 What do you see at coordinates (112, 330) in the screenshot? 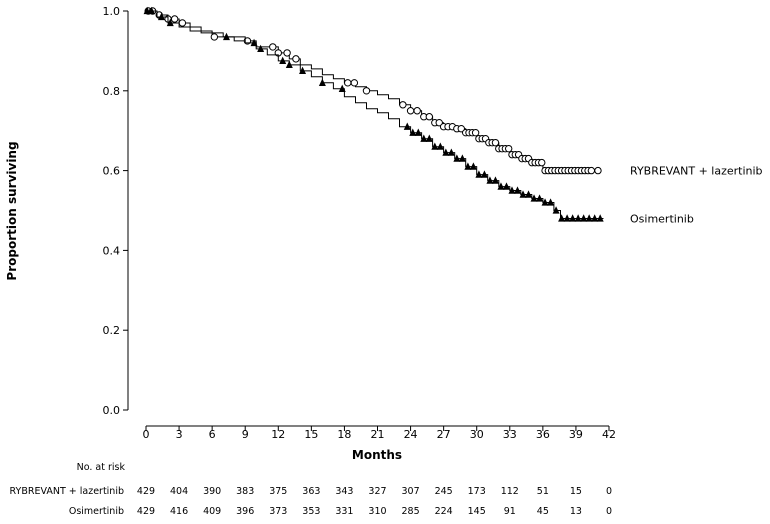
I see `y-tick-label: 0.2` at bounding box center [112, 330].